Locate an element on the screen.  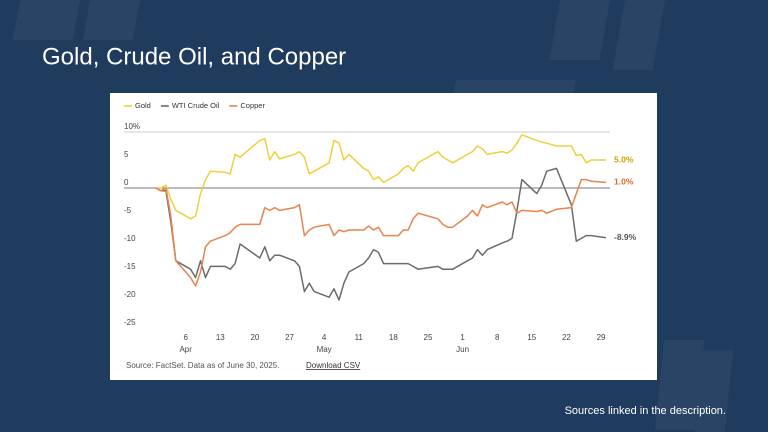
y-tick-label: -20 is located at coordinates (130, 294).